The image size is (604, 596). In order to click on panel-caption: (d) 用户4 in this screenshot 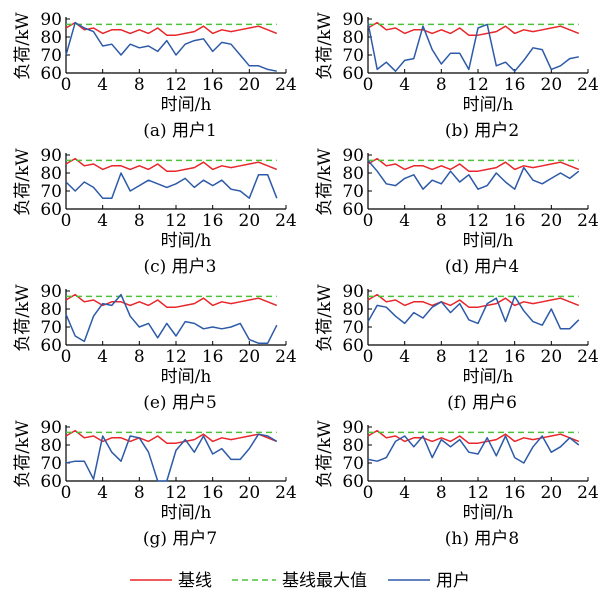, I will do `click(482, 267)`.